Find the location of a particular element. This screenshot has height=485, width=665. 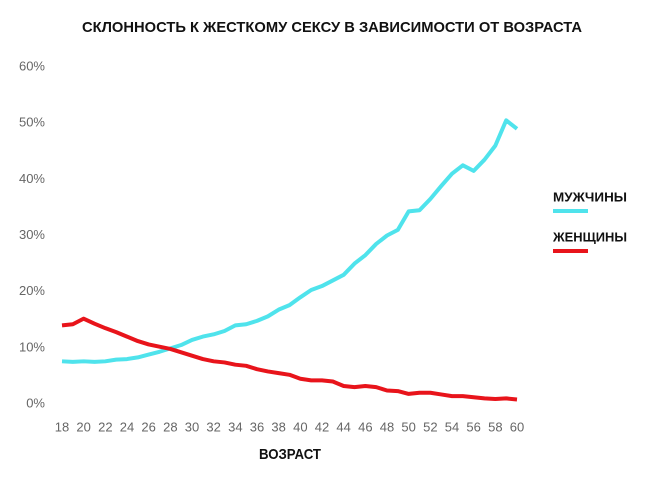

x-tick-label: 22 is located at coordinates (105, 426).